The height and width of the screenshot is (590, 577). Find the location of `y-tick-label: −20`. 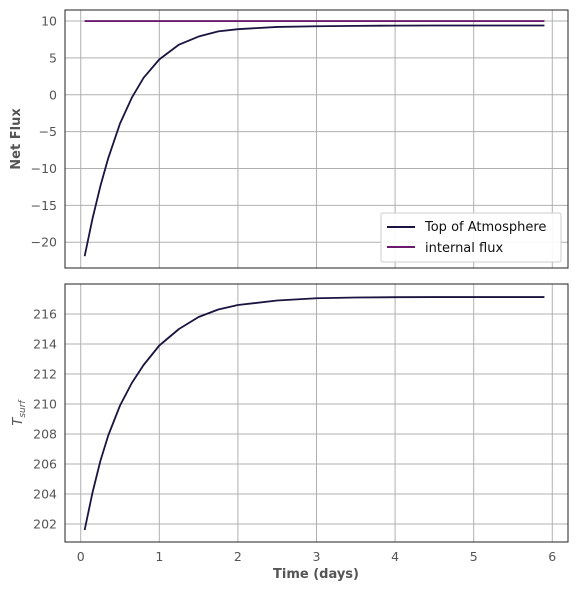

y-tick-label: −20 is located at coordinates (44, 242).